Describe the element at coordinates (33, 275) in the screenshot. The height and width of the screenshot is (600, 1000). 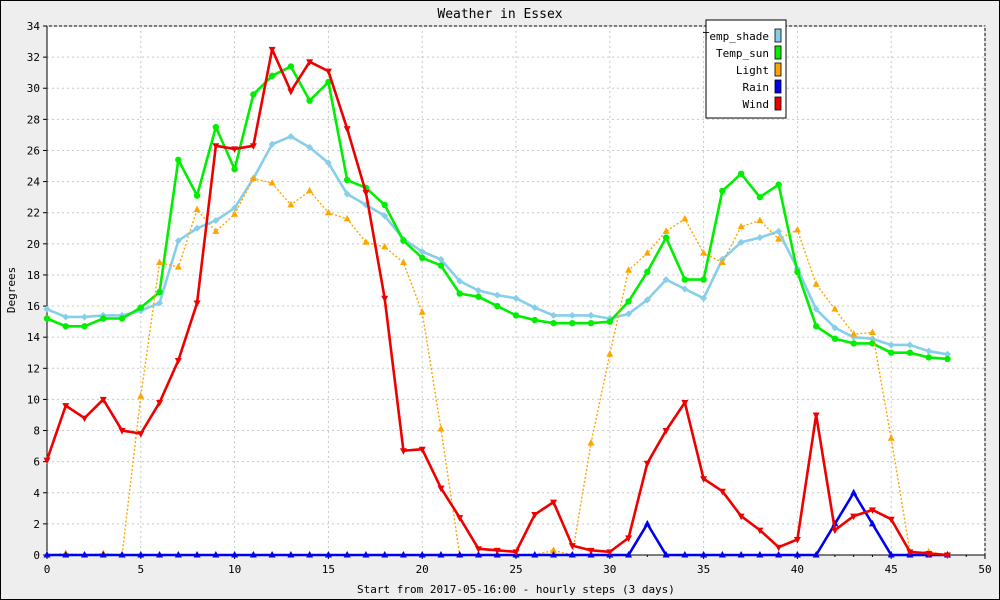
I see `y-tick-label: 18` at that location.